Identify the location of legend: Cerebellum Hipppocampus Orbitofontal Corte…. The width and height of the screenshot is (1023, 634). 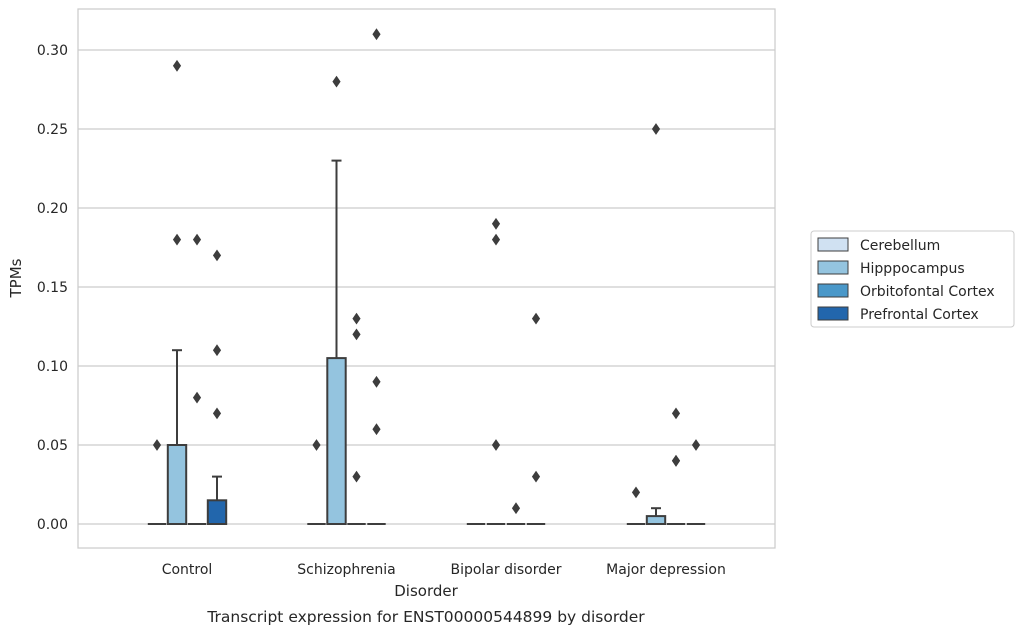
(912, 279).